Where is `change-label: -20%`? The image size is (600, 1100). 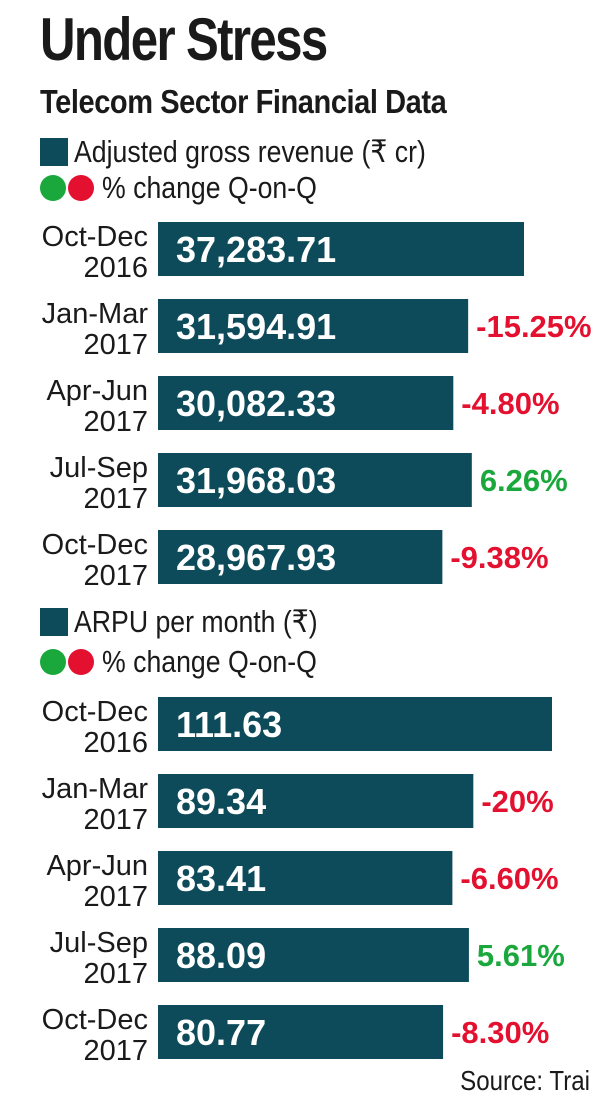
change-label: -20% is located at coordinates (517, 801).